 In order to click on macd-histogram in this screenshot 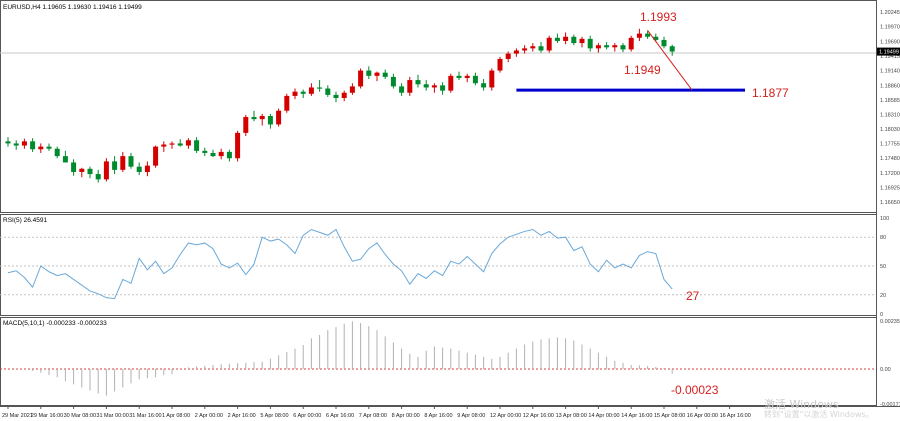, I will do `click(340, 358)`.